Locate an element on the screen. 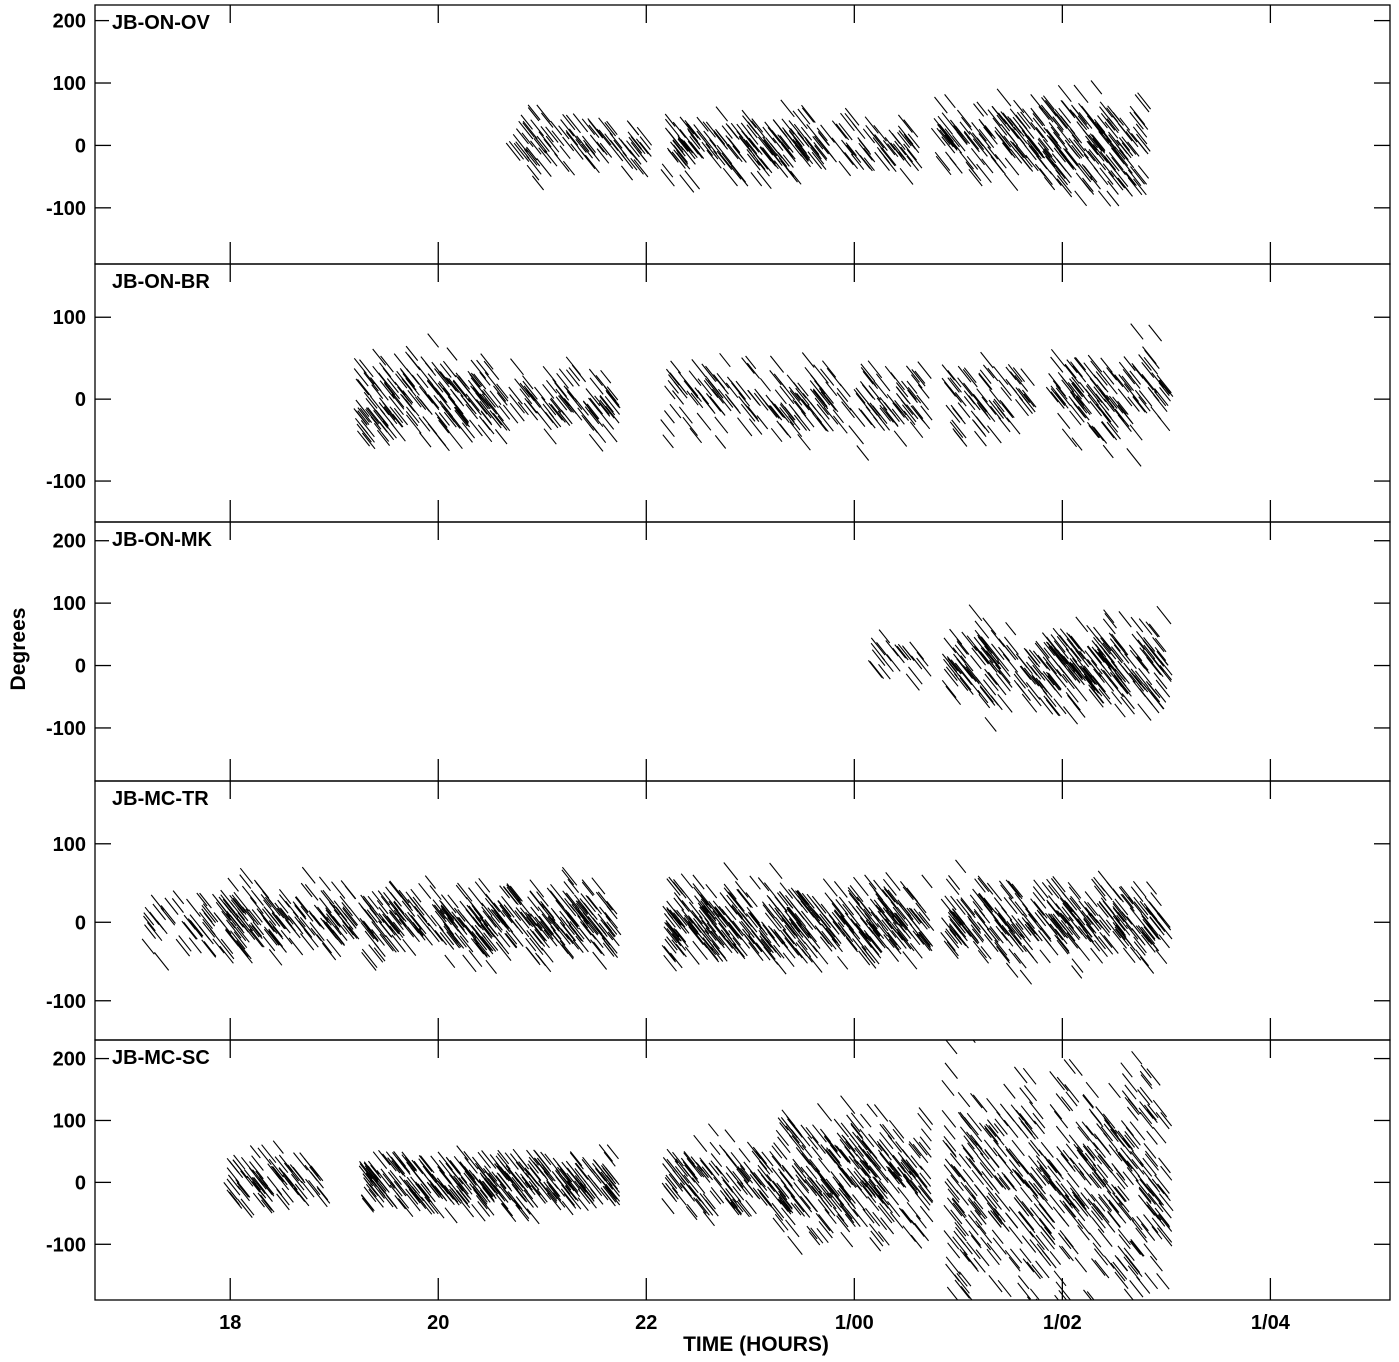 The height and width of the screenshot is (1362, 1399). x-tick-label: 1/04 is located at coordinates (1271, 1323).